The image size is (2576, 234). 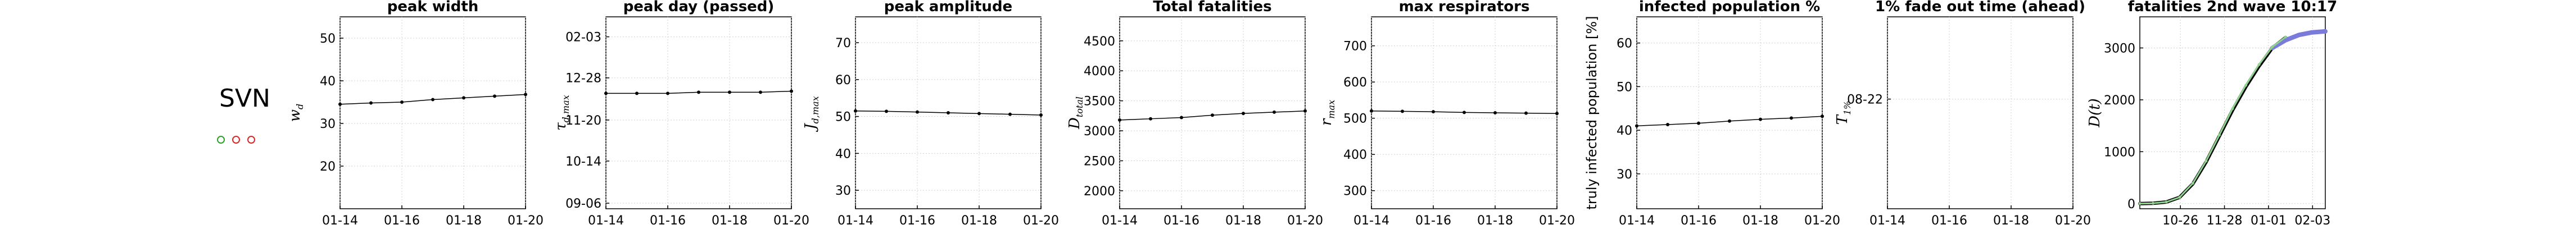 I want to click on y-tick-label: 600, so click(x=1355, y=83).